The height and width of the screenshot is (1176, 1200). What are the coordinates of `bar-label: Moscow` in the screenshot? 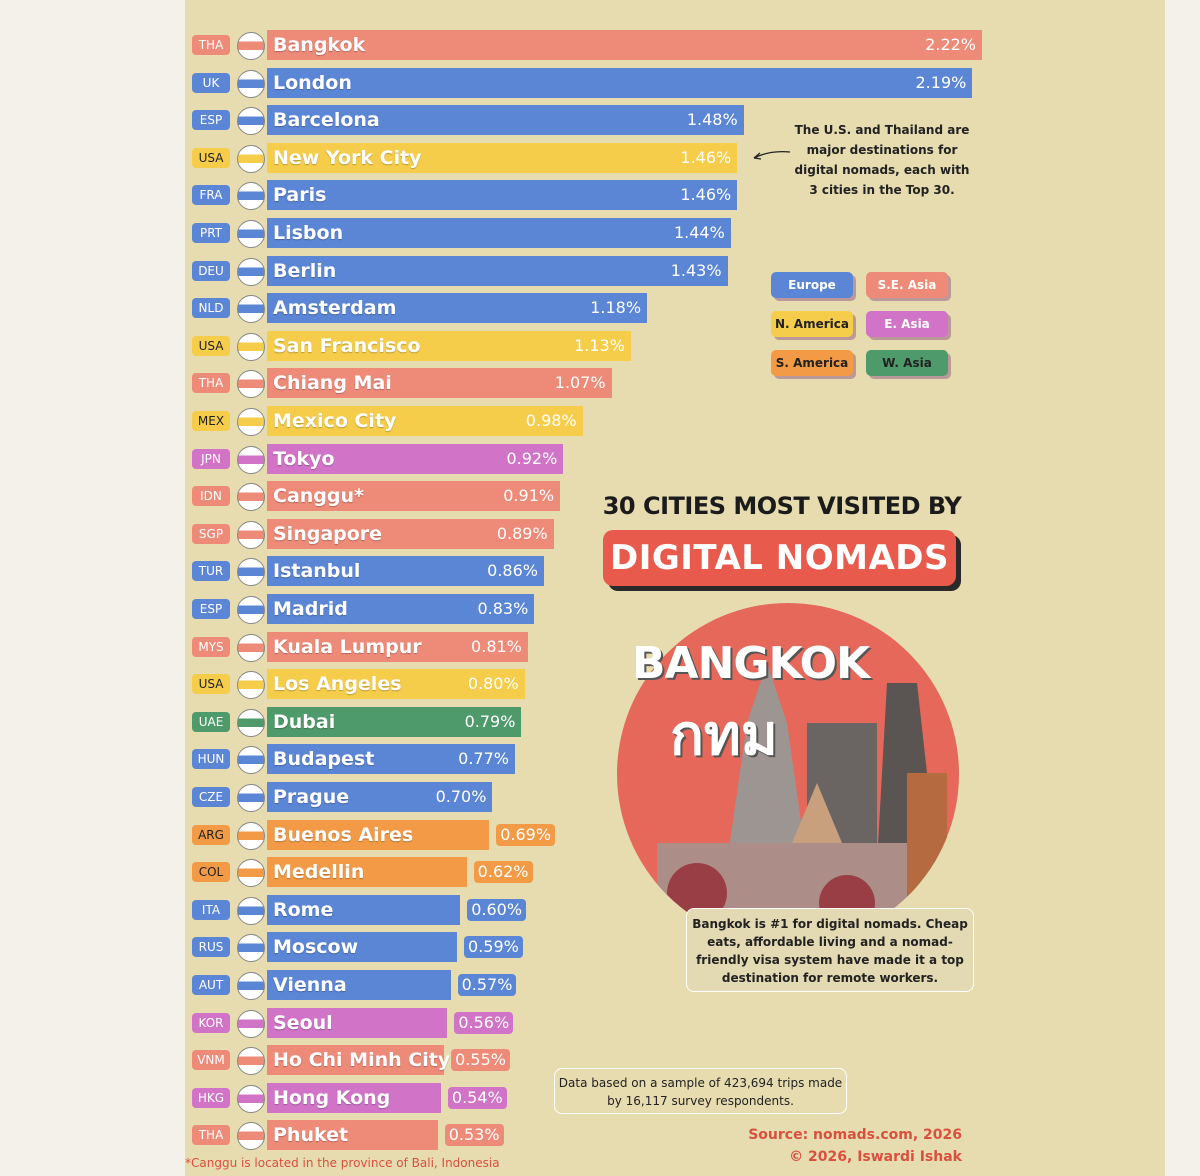 It's located at (316, 947).